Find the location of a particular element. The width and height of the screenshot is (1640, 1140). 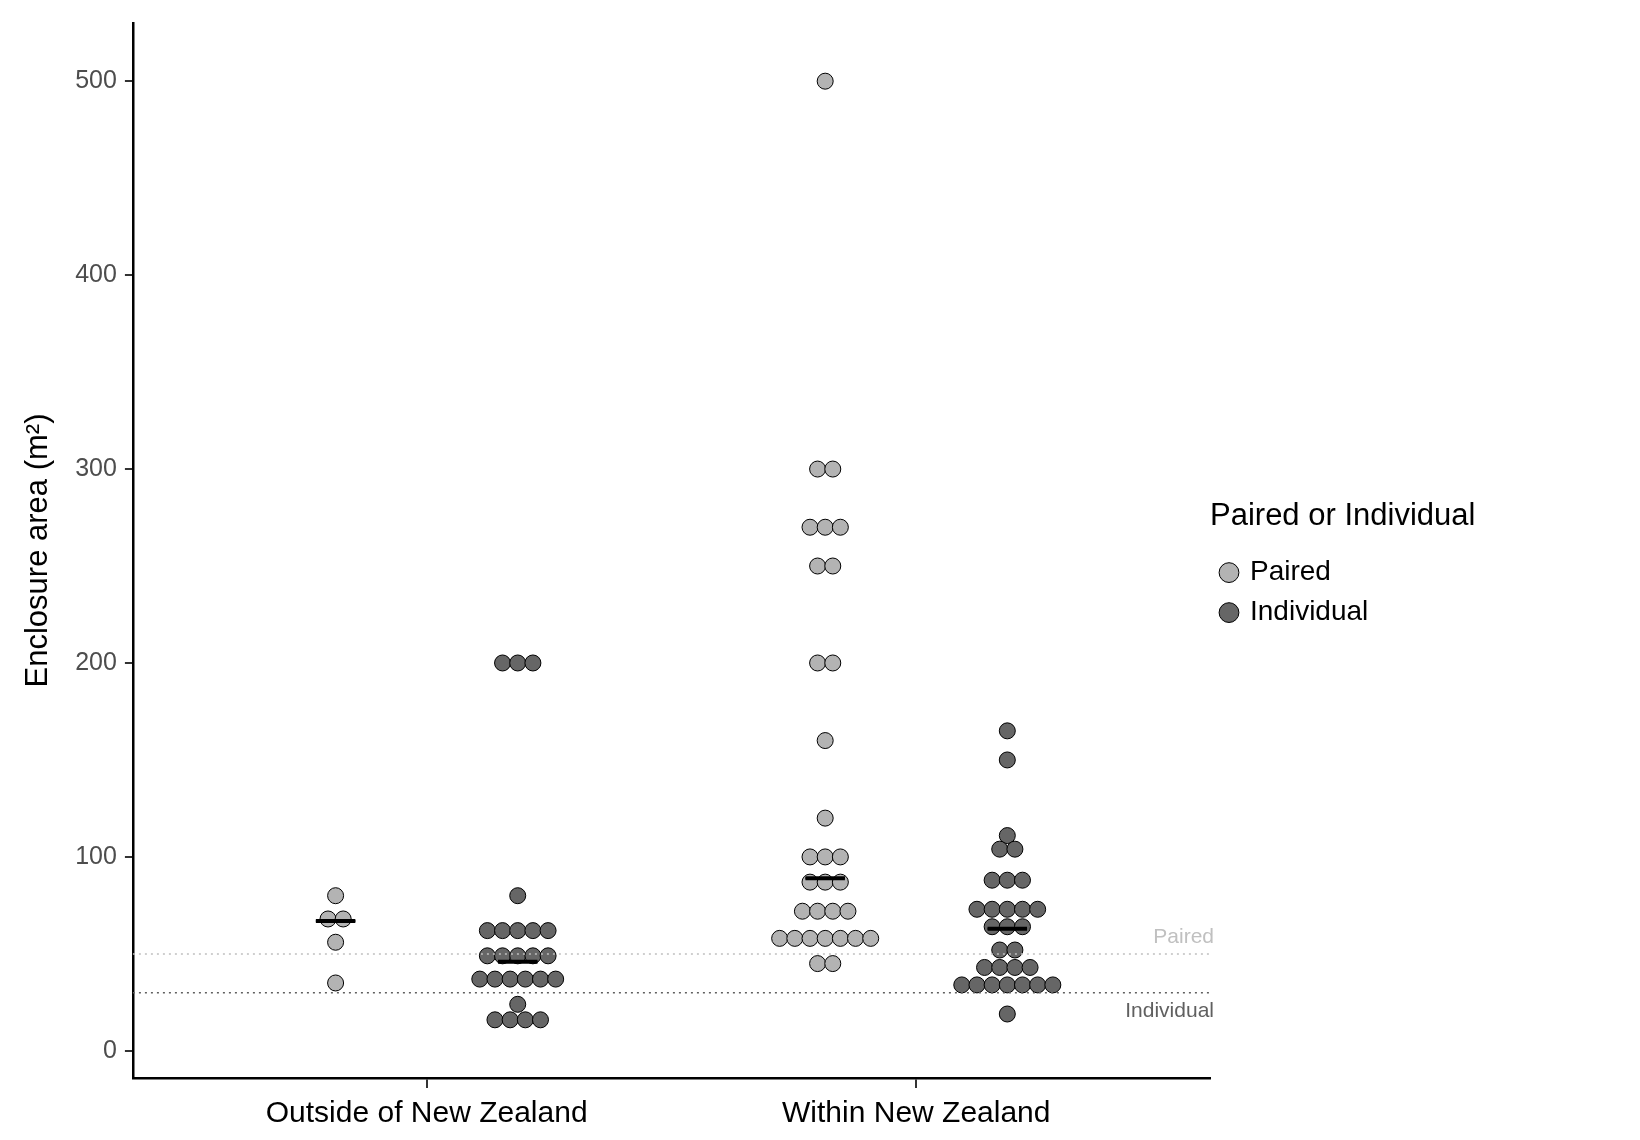

y-tick-label: 500 is located at coordinates (96, 79).